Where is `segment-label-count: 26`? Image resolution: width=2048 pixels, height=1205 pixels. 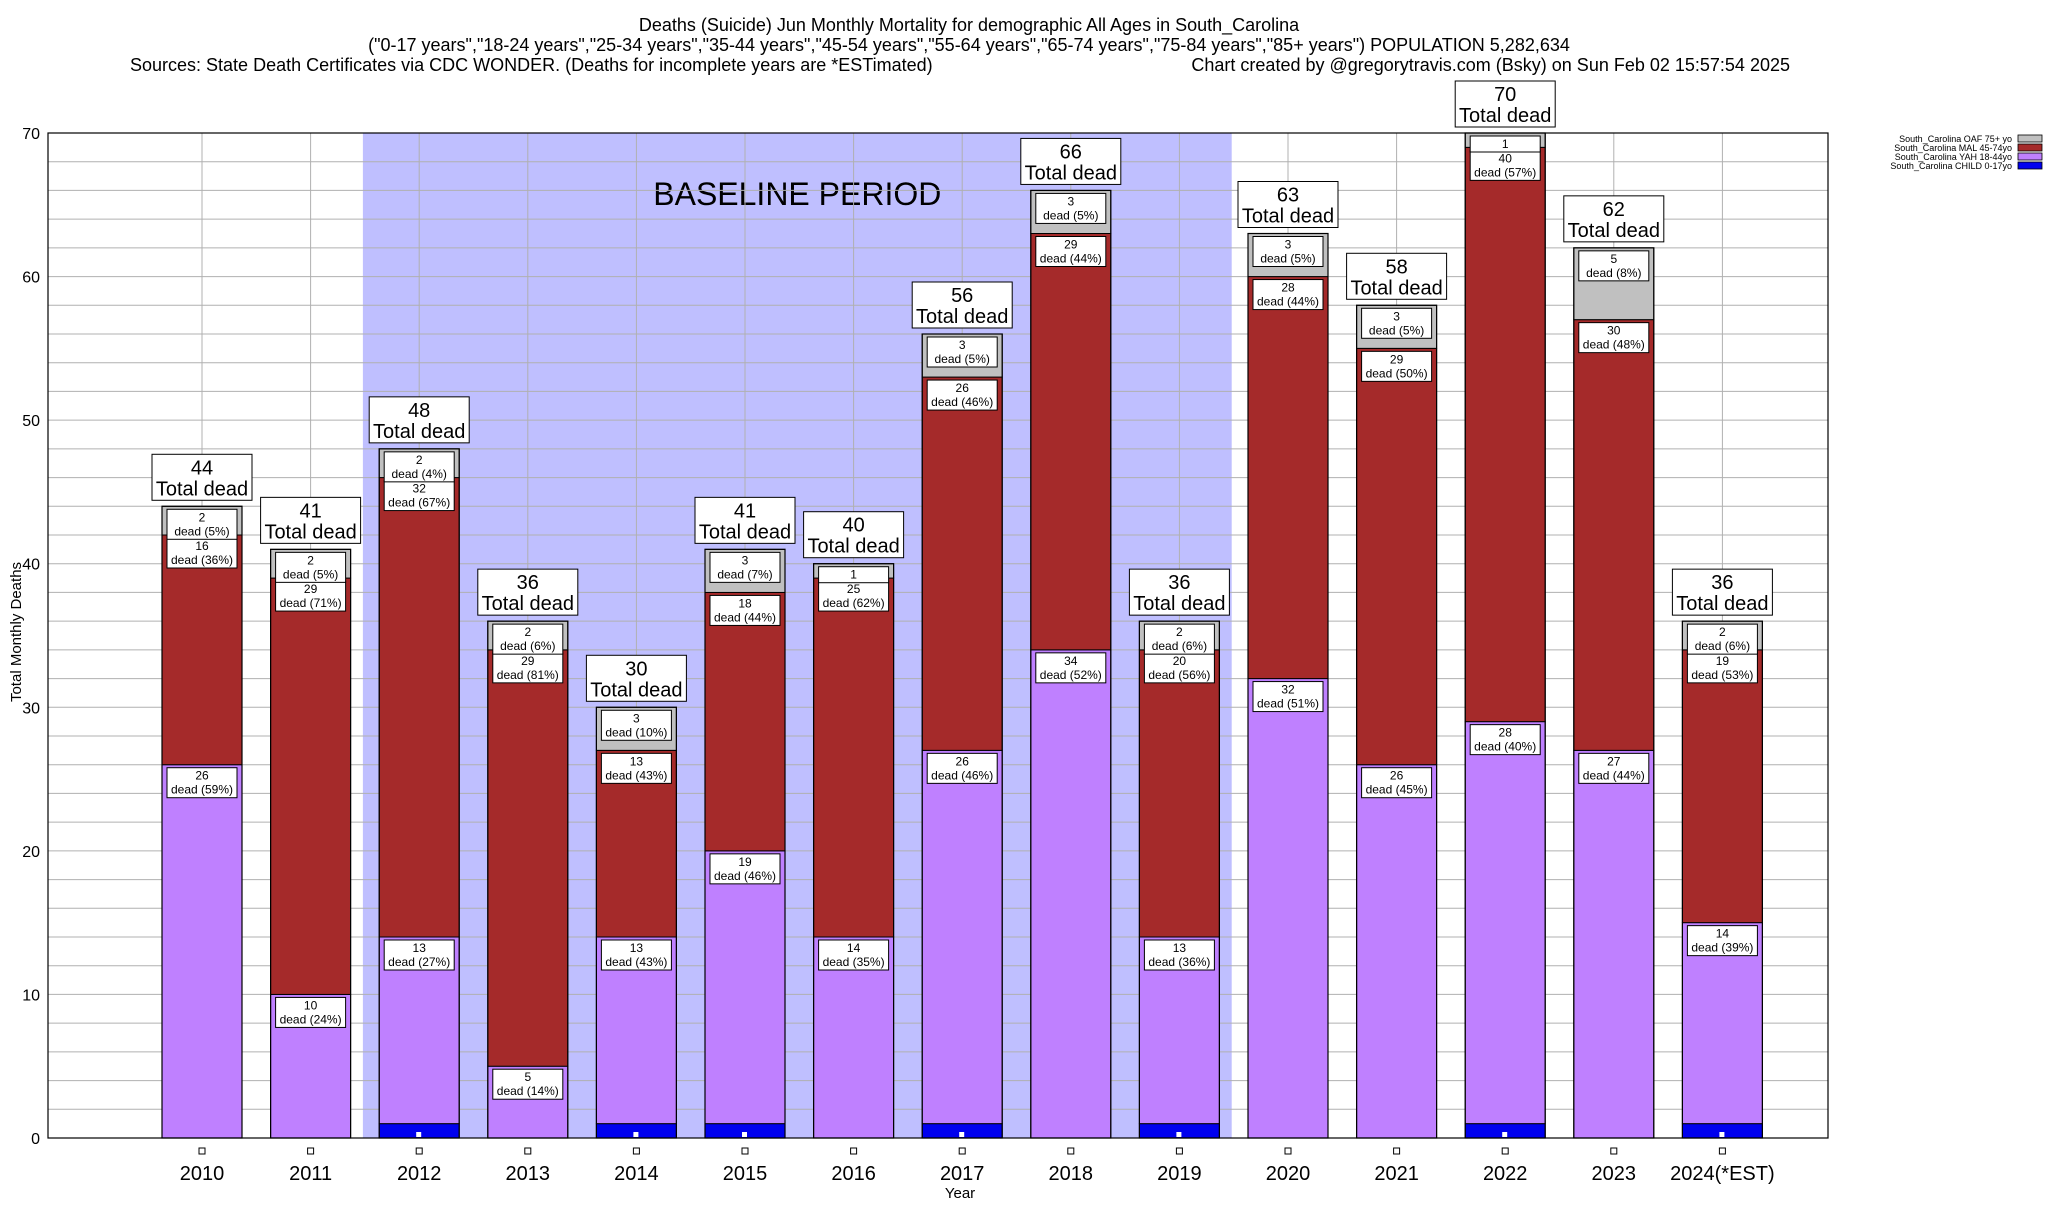
segment-label-count: 26 is located at coordinates (963, 388).